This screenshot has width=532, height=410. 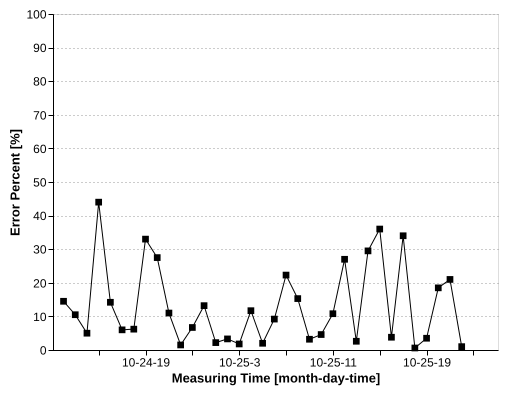 I want to click on y-tick-label: 20, so click(x=40, y=283).